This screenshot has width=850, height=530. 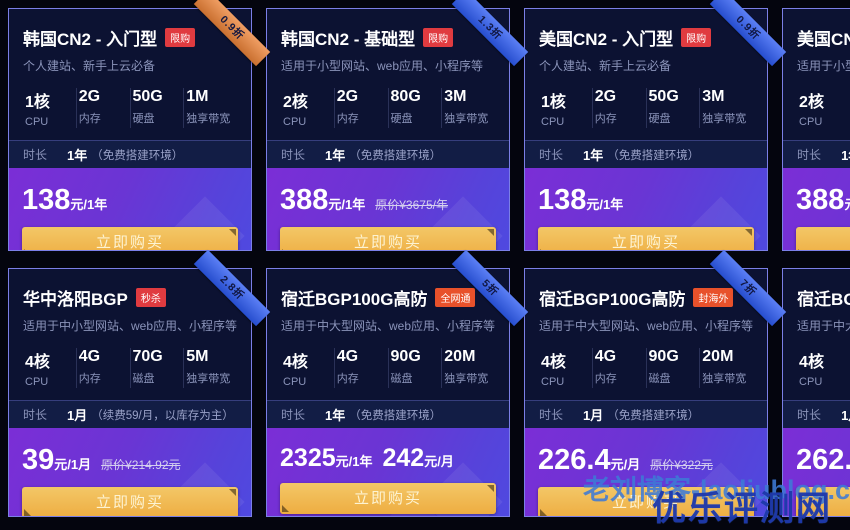 I want to click on promo-badge: 全网通, so click(x=455, y=297).